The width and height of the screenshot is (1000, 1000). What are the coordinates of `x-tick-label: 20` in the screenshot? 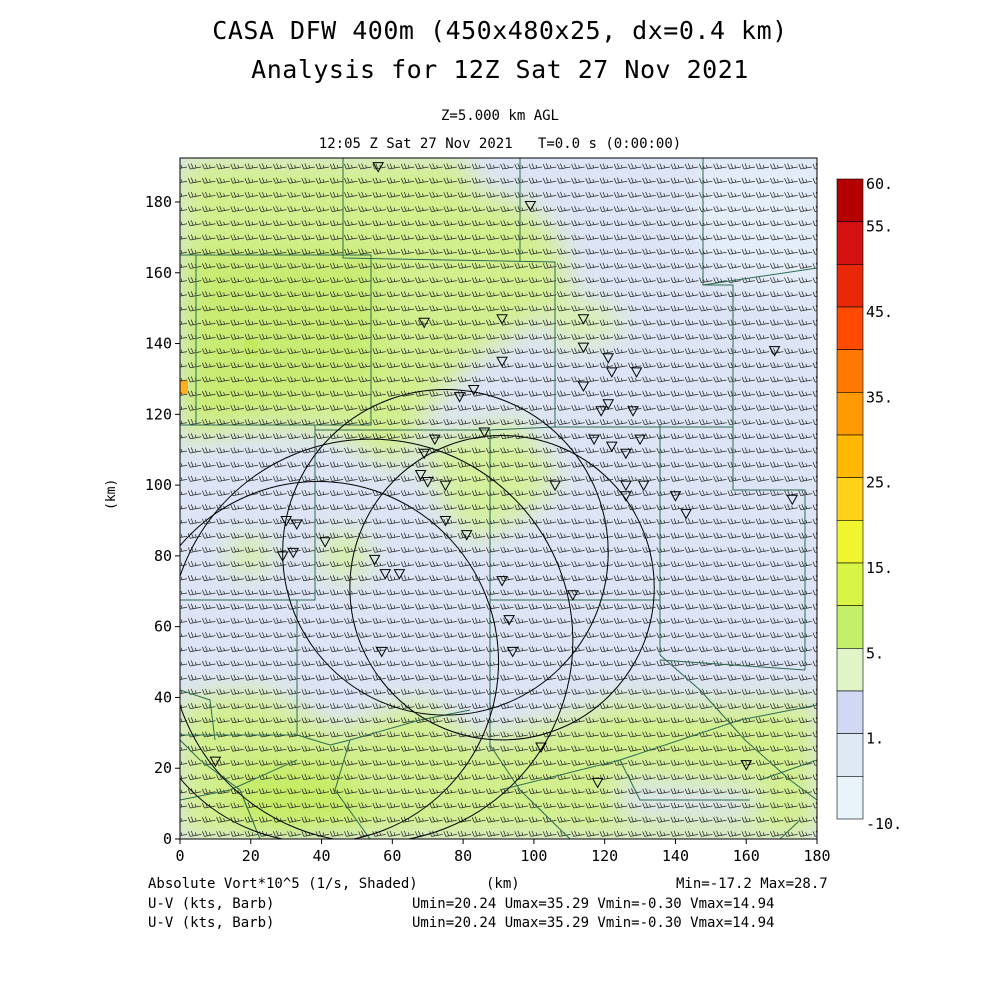 It's located at (251, 856).